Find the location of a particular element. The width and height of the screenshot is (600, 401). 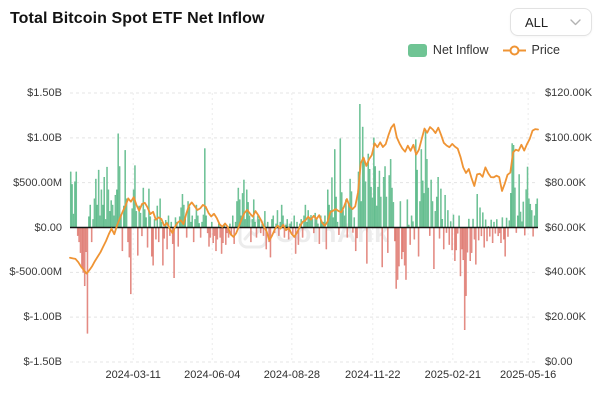

left-axis-tick: $1.00B is located at coordinates (44, 137).